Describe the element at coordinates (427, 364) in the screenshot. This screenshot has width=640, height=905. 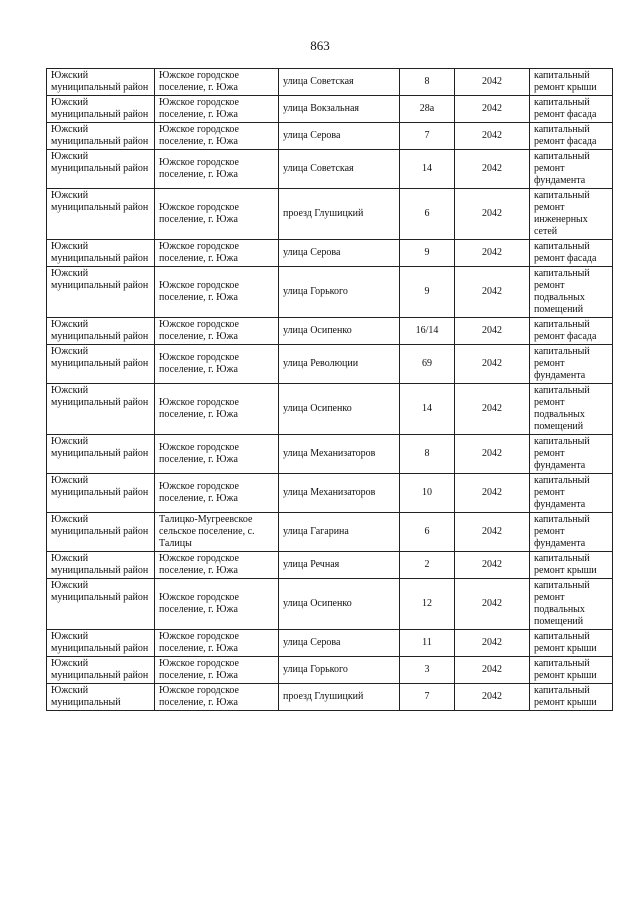
I see `house-number-cell: 69` at that location.